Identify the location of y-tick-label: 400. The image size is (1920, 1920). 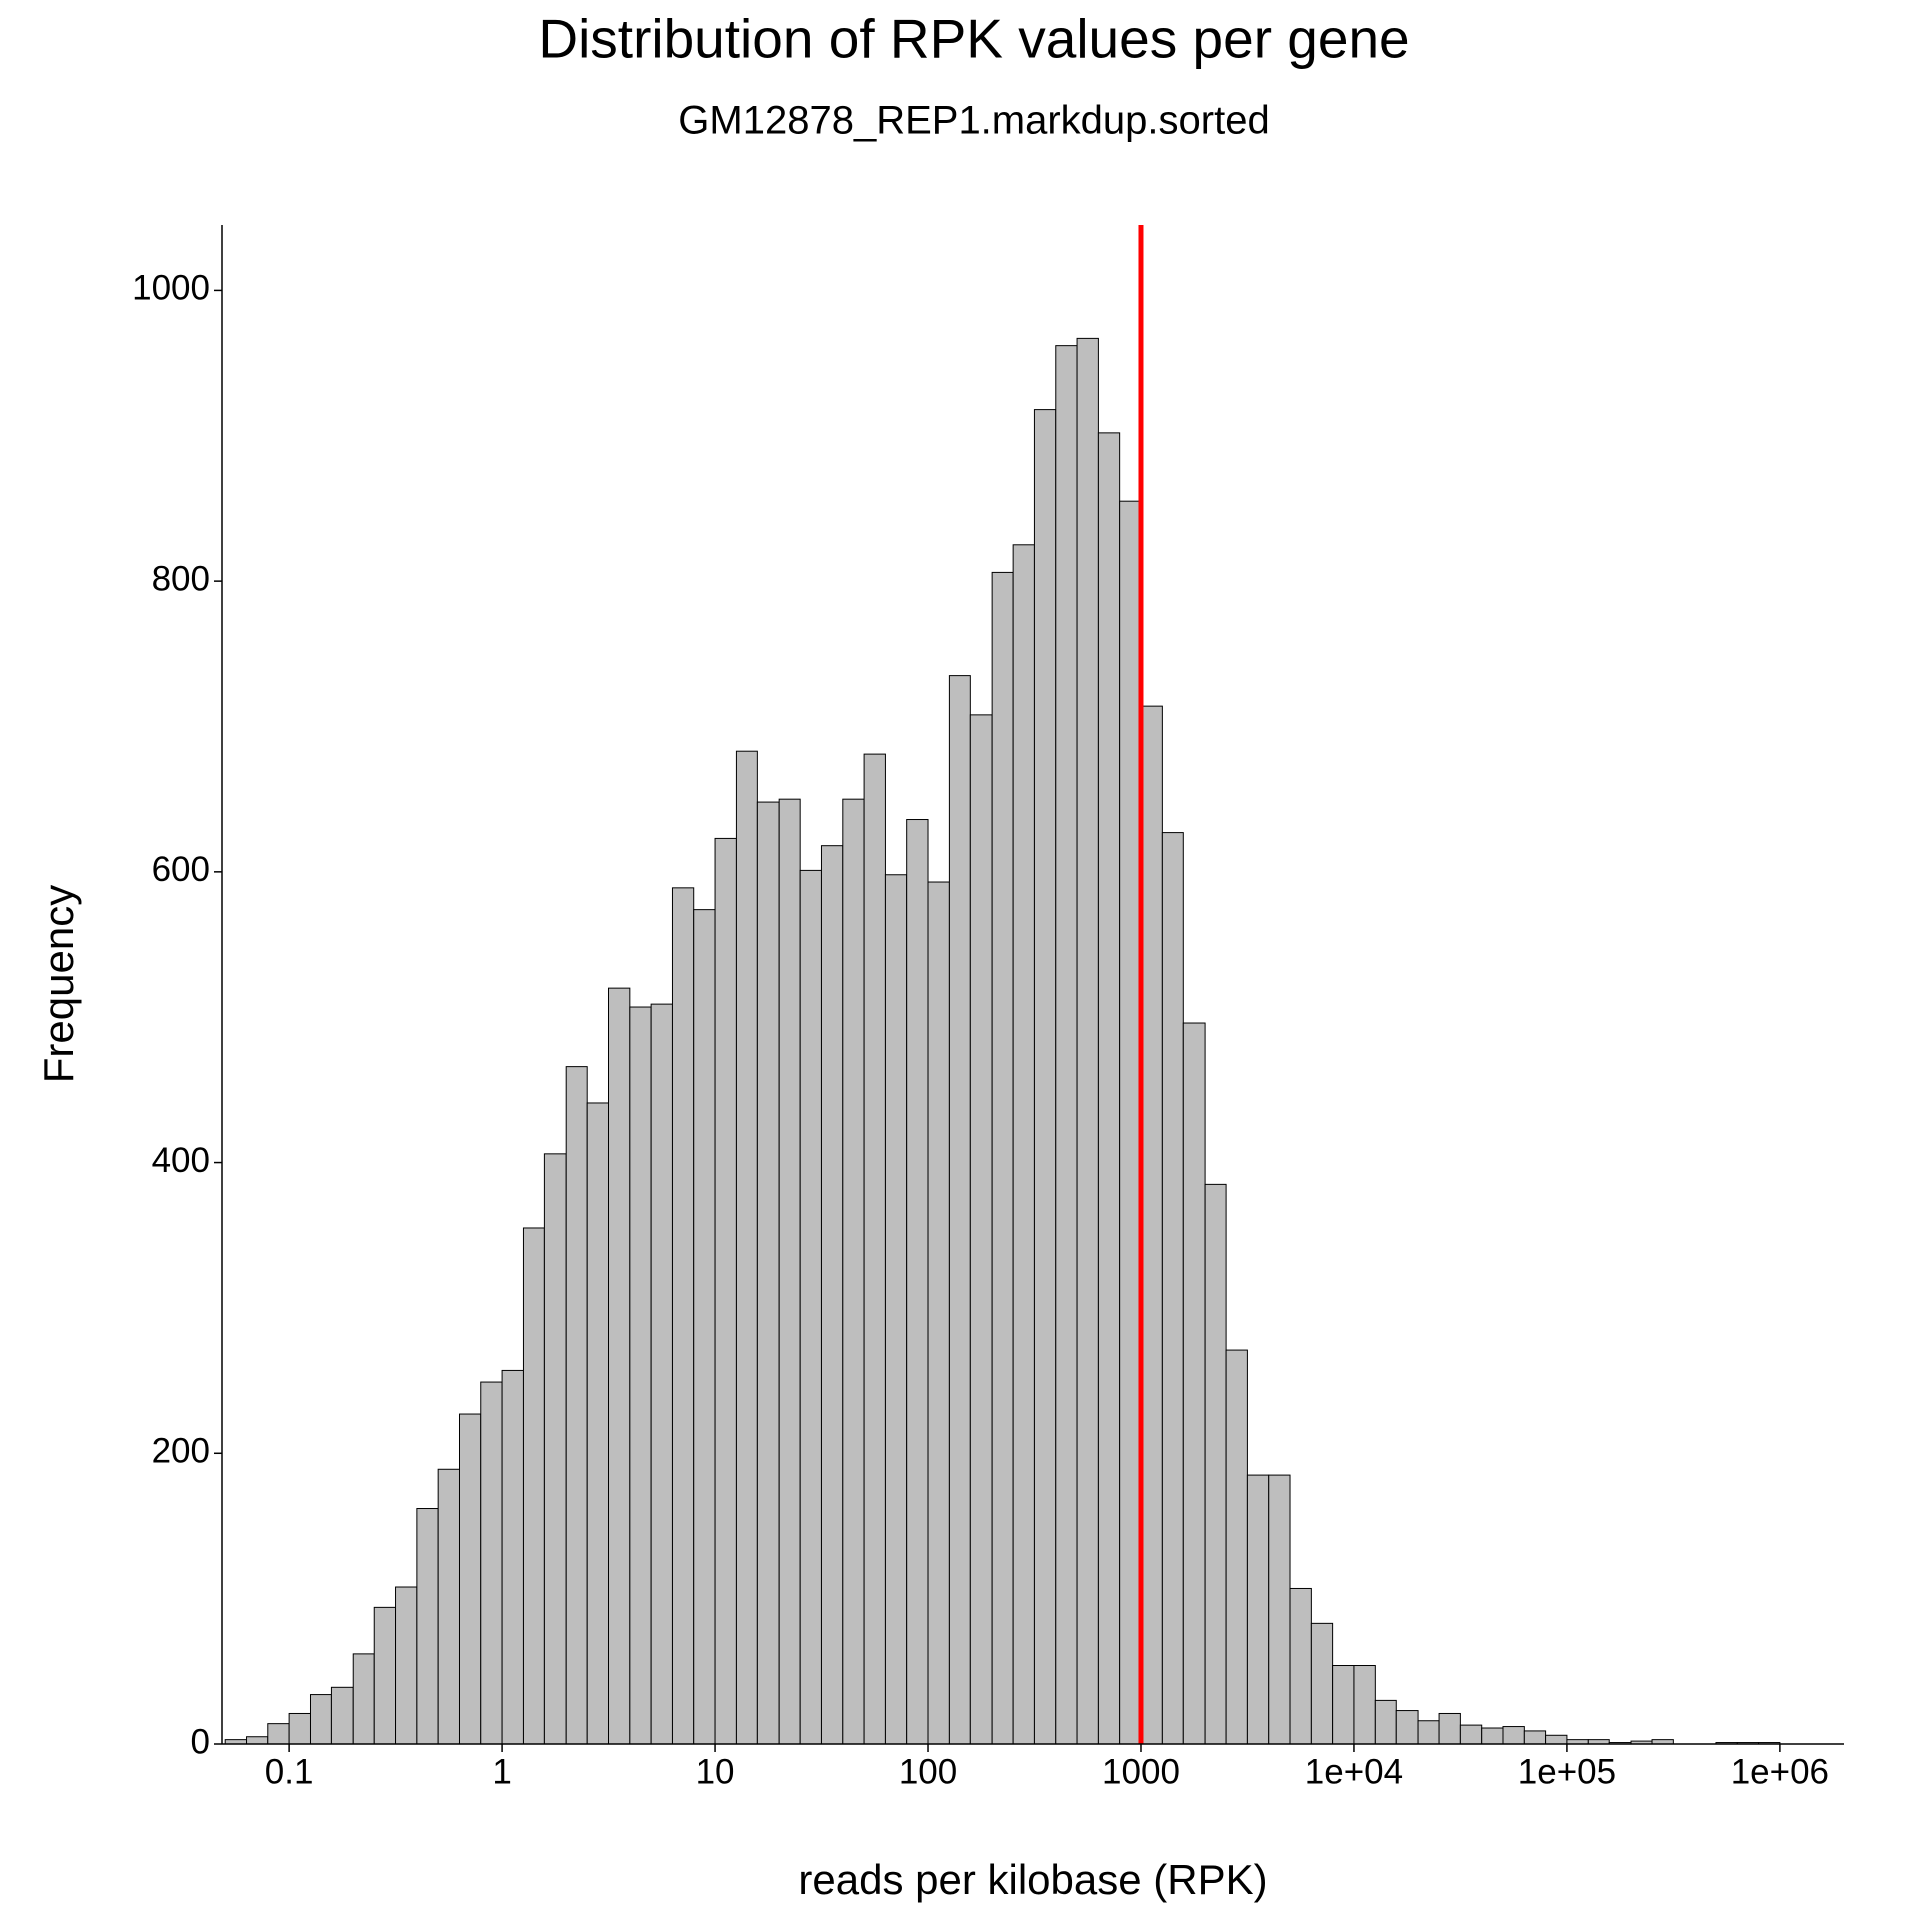
(181, 1160).